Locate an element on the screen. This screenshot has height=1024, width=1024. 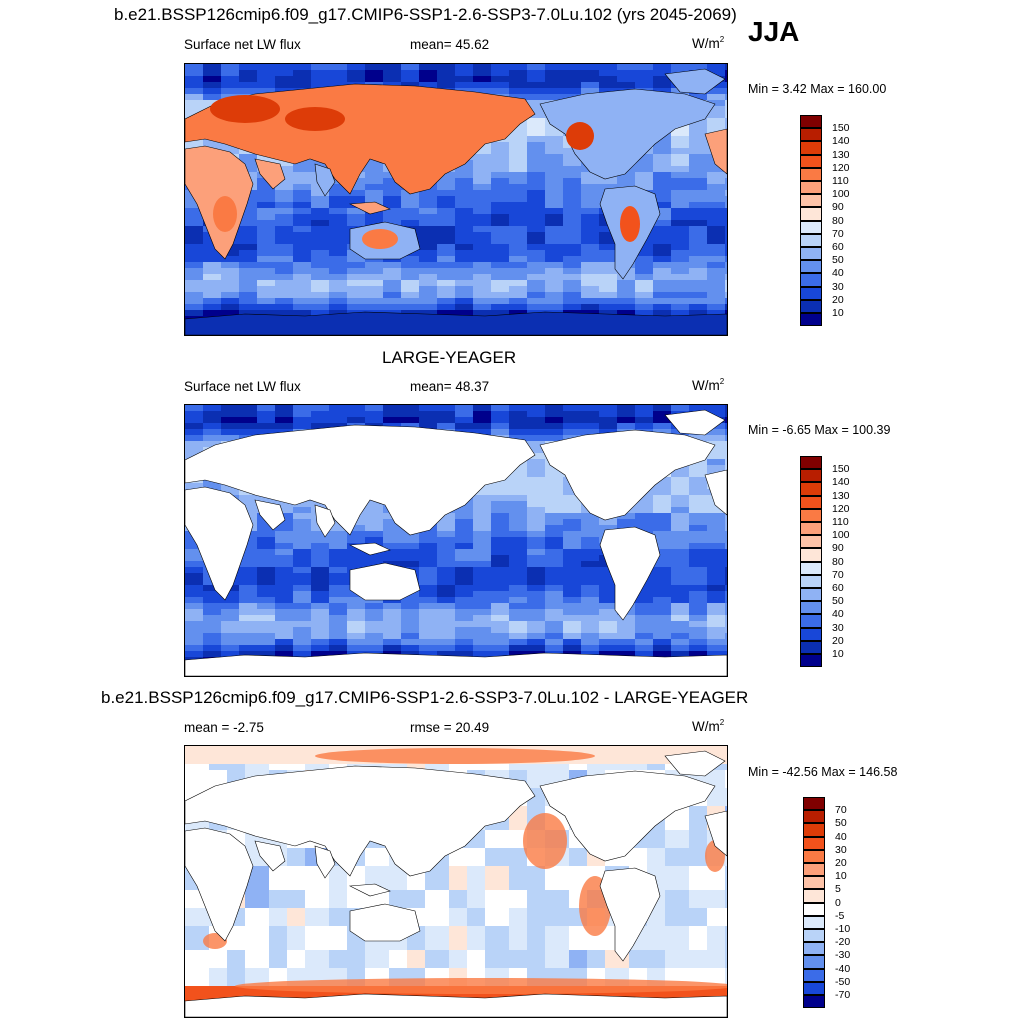
colorbar-tick-label: 90 is located at coordinates (838, 207).